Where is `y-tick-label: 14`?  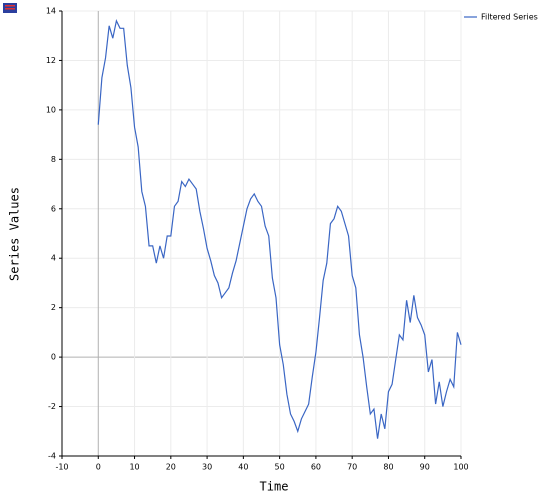 y-tick-label: 14 is located at coordinates (51, 11).